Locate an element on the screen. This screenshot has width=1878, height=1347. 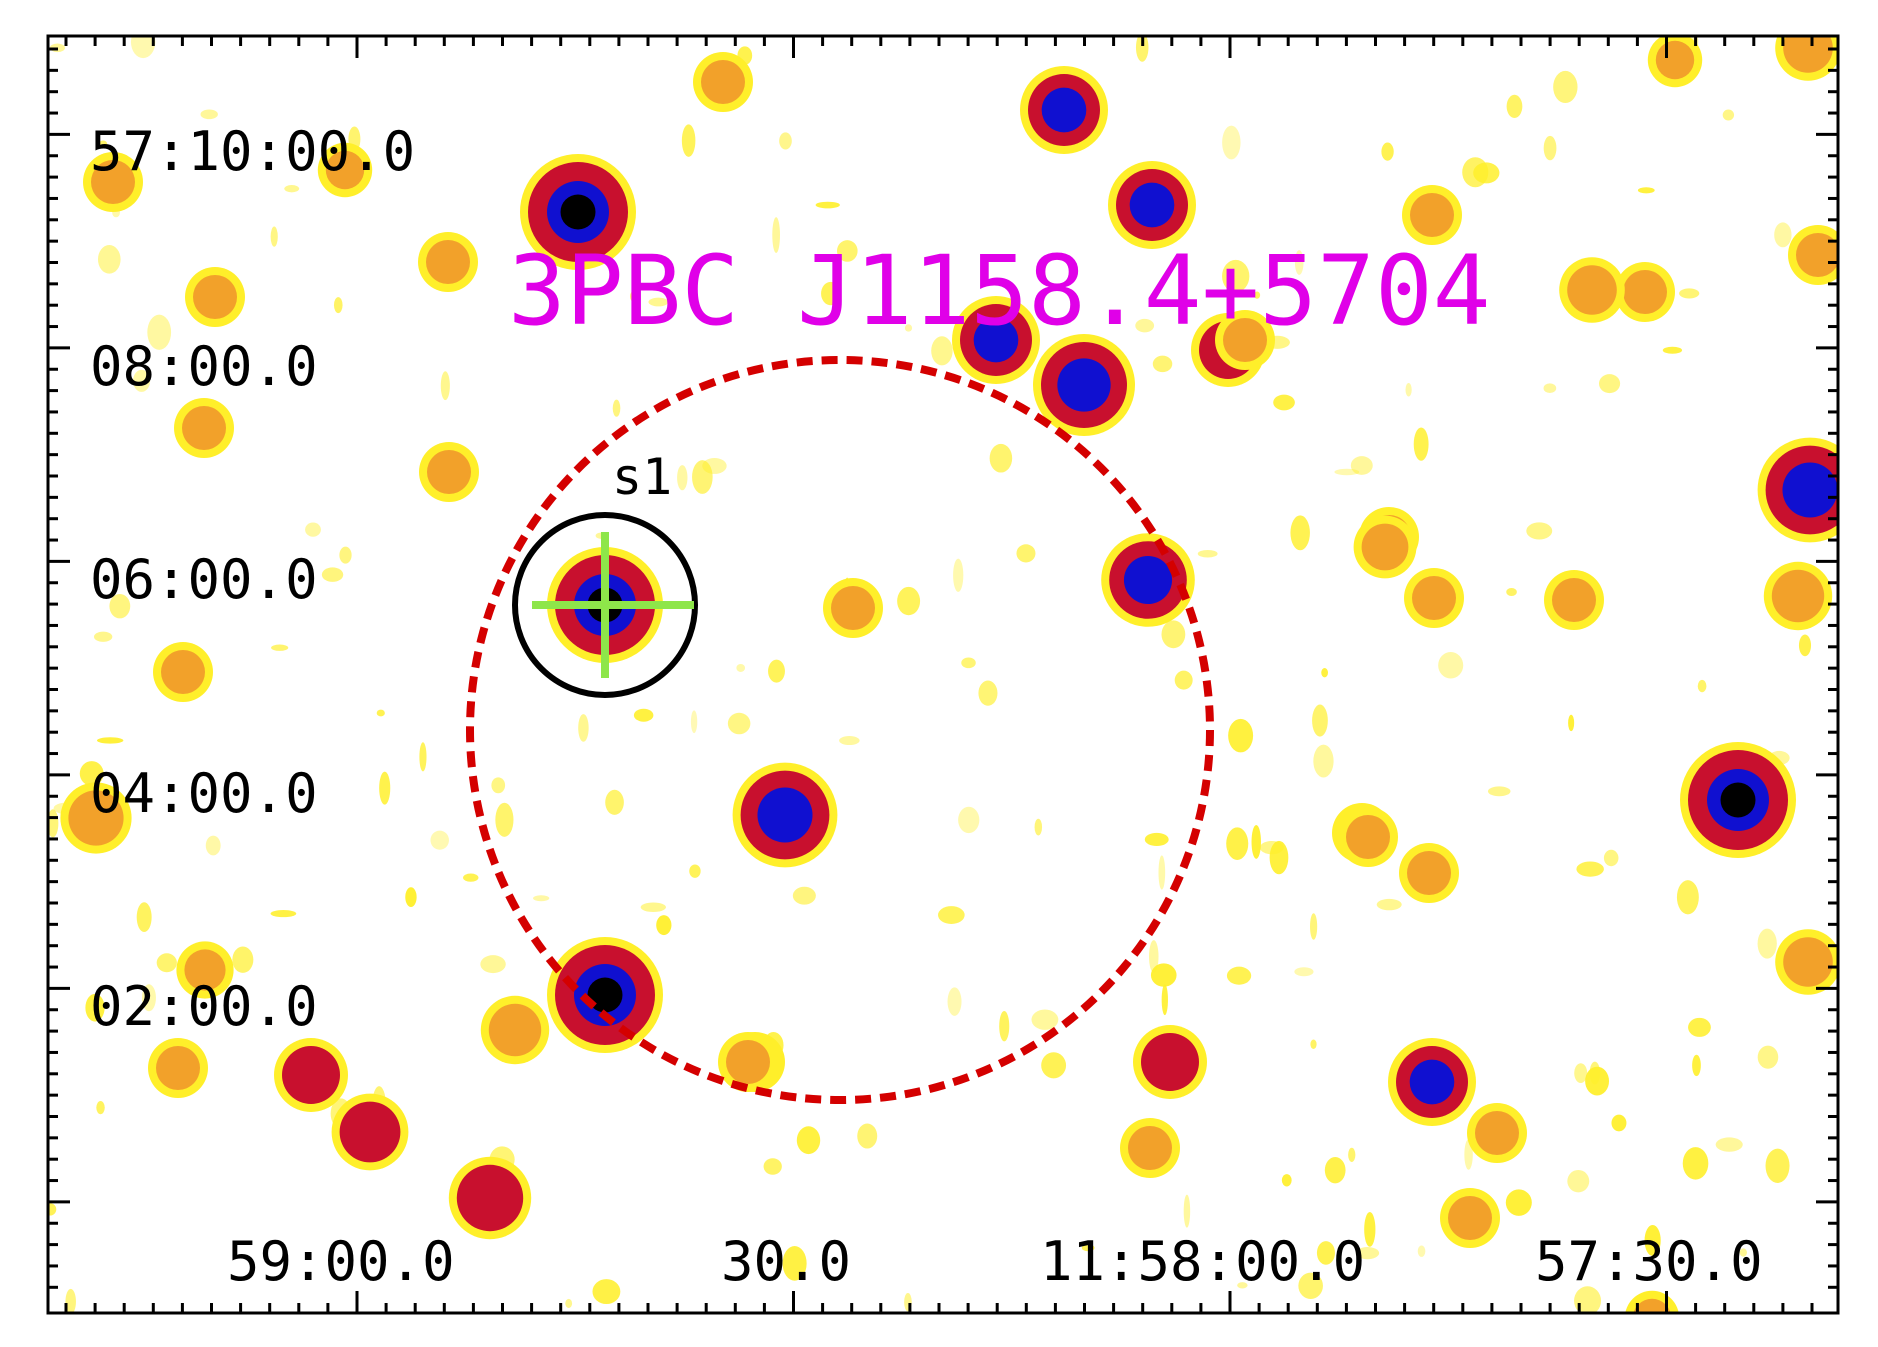
figure-title: 3PBC J1158.4+5704 is located at coordinates (999, 291).